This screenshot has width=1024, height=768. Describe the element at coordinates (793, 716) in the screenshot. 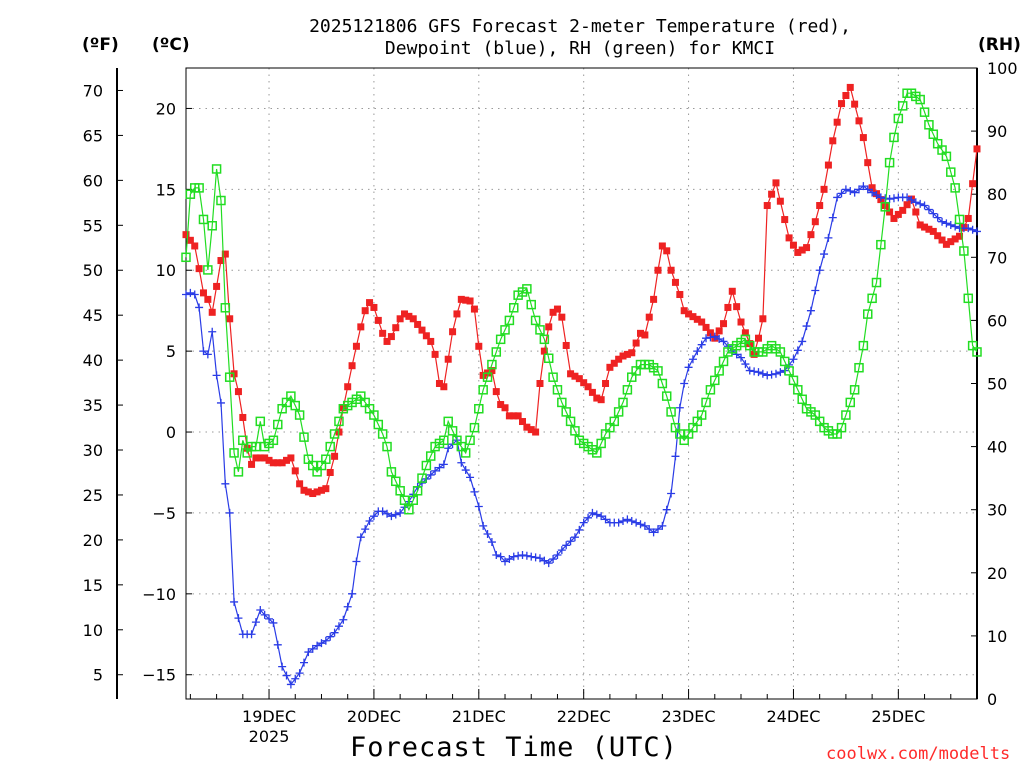

I see `x-tick-label: 24DEC` at that location.